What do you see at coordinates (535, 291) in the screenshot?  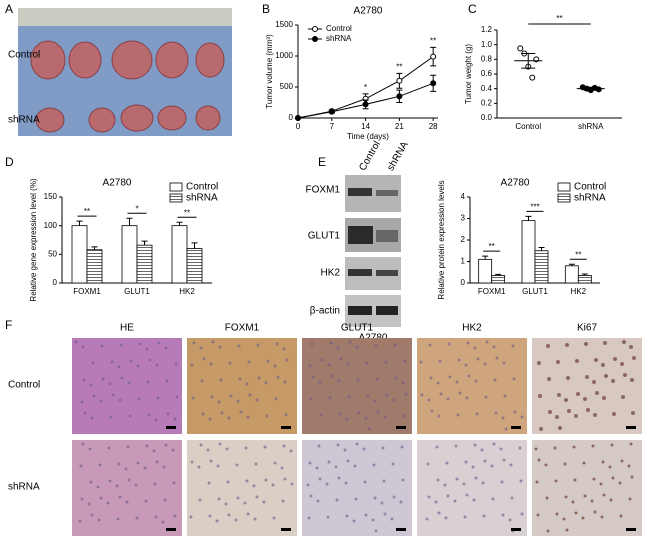 I see `x-tick-label: GLUT1` at bounding box center [535, 291].